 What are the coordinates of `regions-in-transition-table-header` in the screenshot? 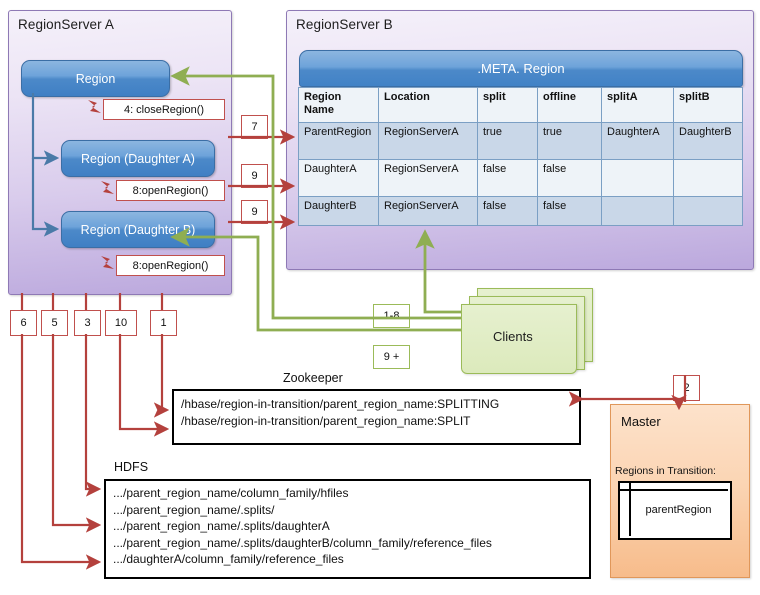 It's located at (673, 486).